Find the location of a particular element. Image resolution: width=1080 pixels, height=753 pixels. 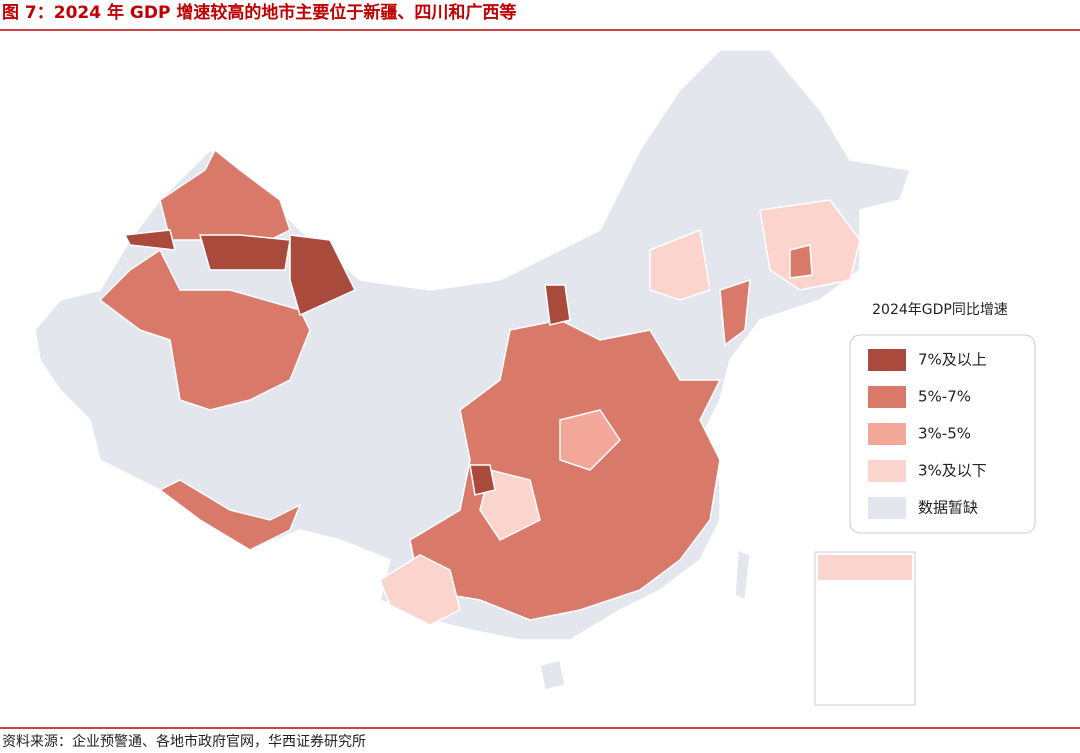

legend-label: 5%-7% is located at coordinates (944, 397).